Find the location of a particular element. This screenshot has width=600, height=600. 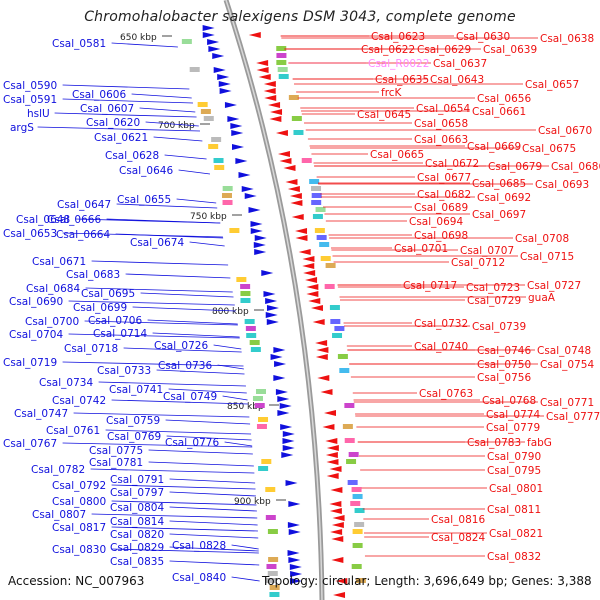

right-gene-label-22: Csal_0672 is located at coordinates (452, 164).